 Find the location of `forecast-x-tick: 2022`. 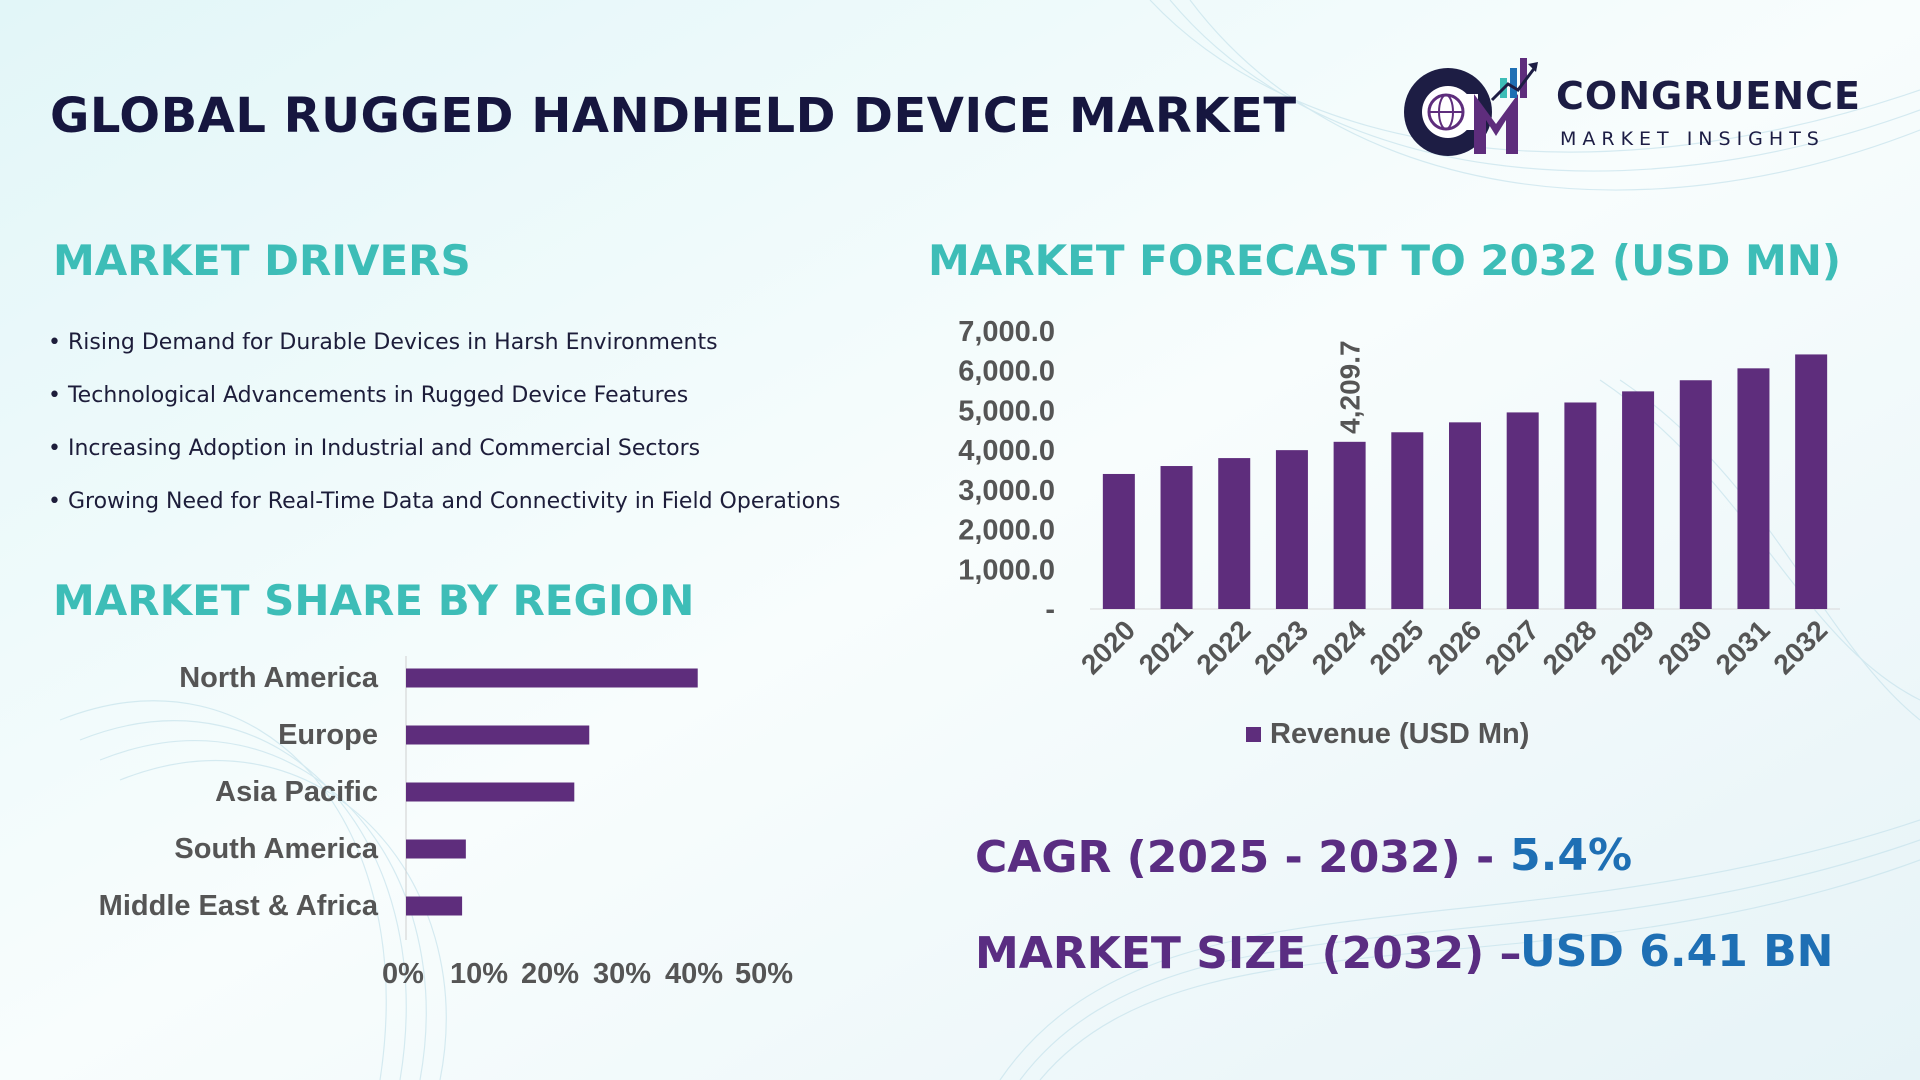

forecast-x-tick: 2022 is located at coordinates (1224, 647).